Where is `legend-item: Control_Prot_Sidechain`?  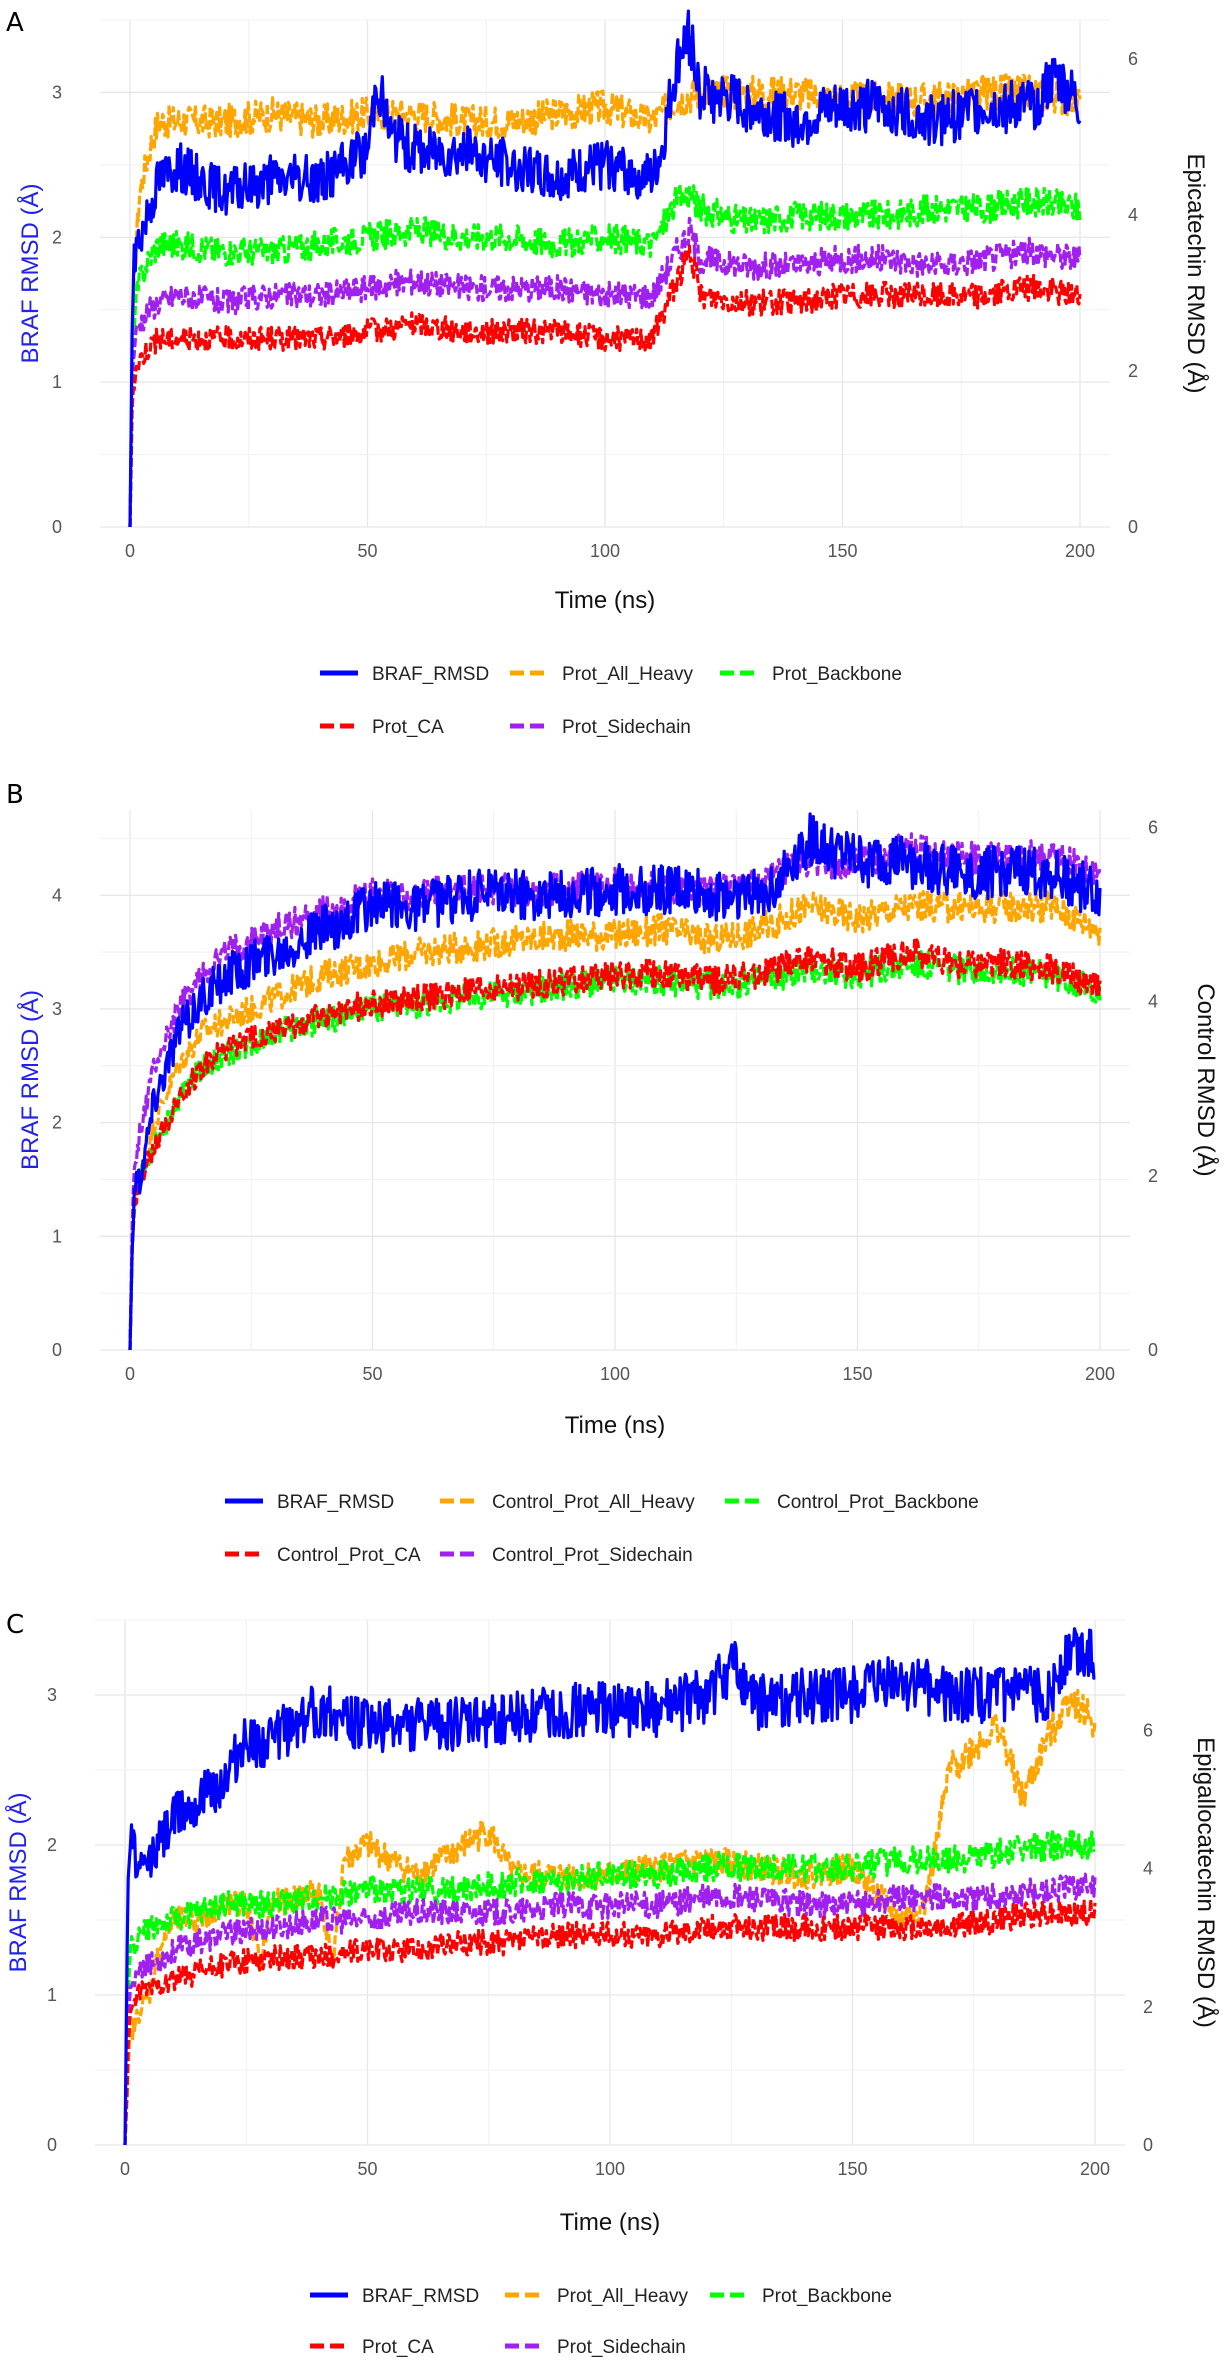
legend-item: Control_Prot_Sidechain is located at coordinates (566, 1555).